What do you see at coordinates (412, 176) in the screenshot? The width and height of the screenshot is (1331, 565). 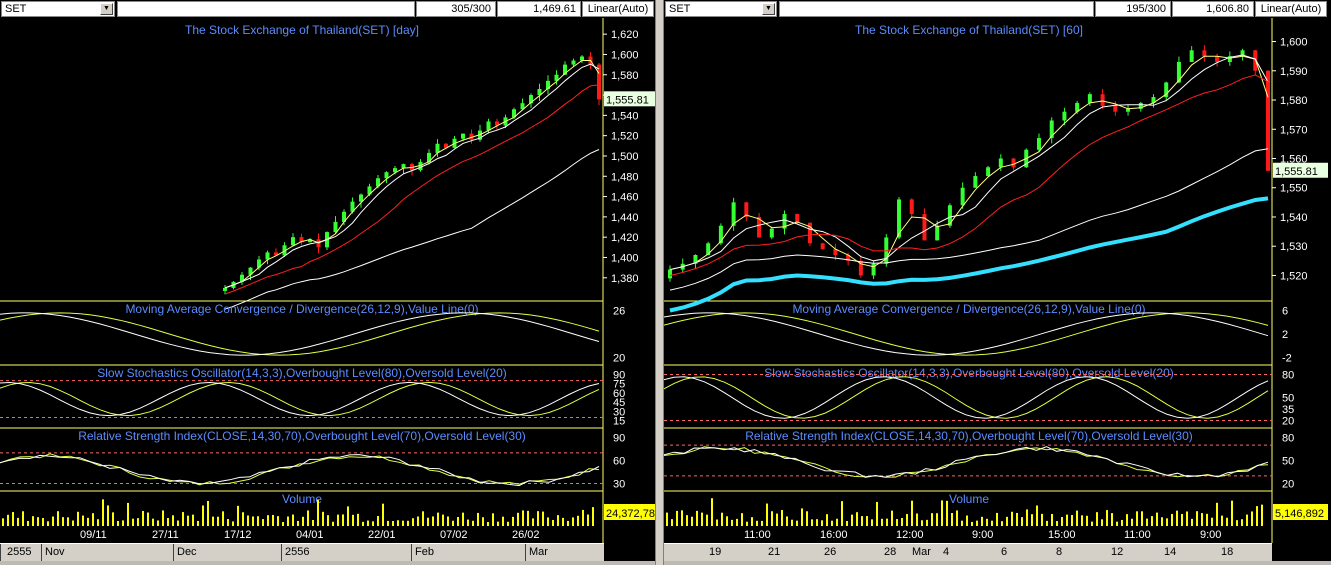 I see `ma-short-line` at bounding box center [412, 176].